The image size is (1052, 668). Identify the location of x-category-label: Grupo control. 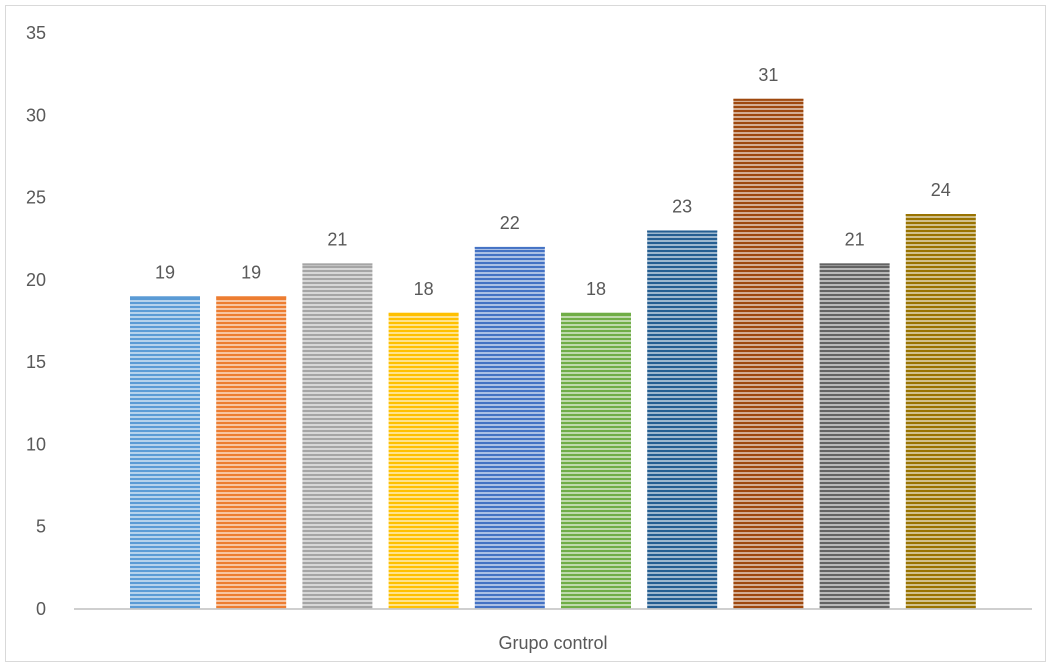
(552, 643).